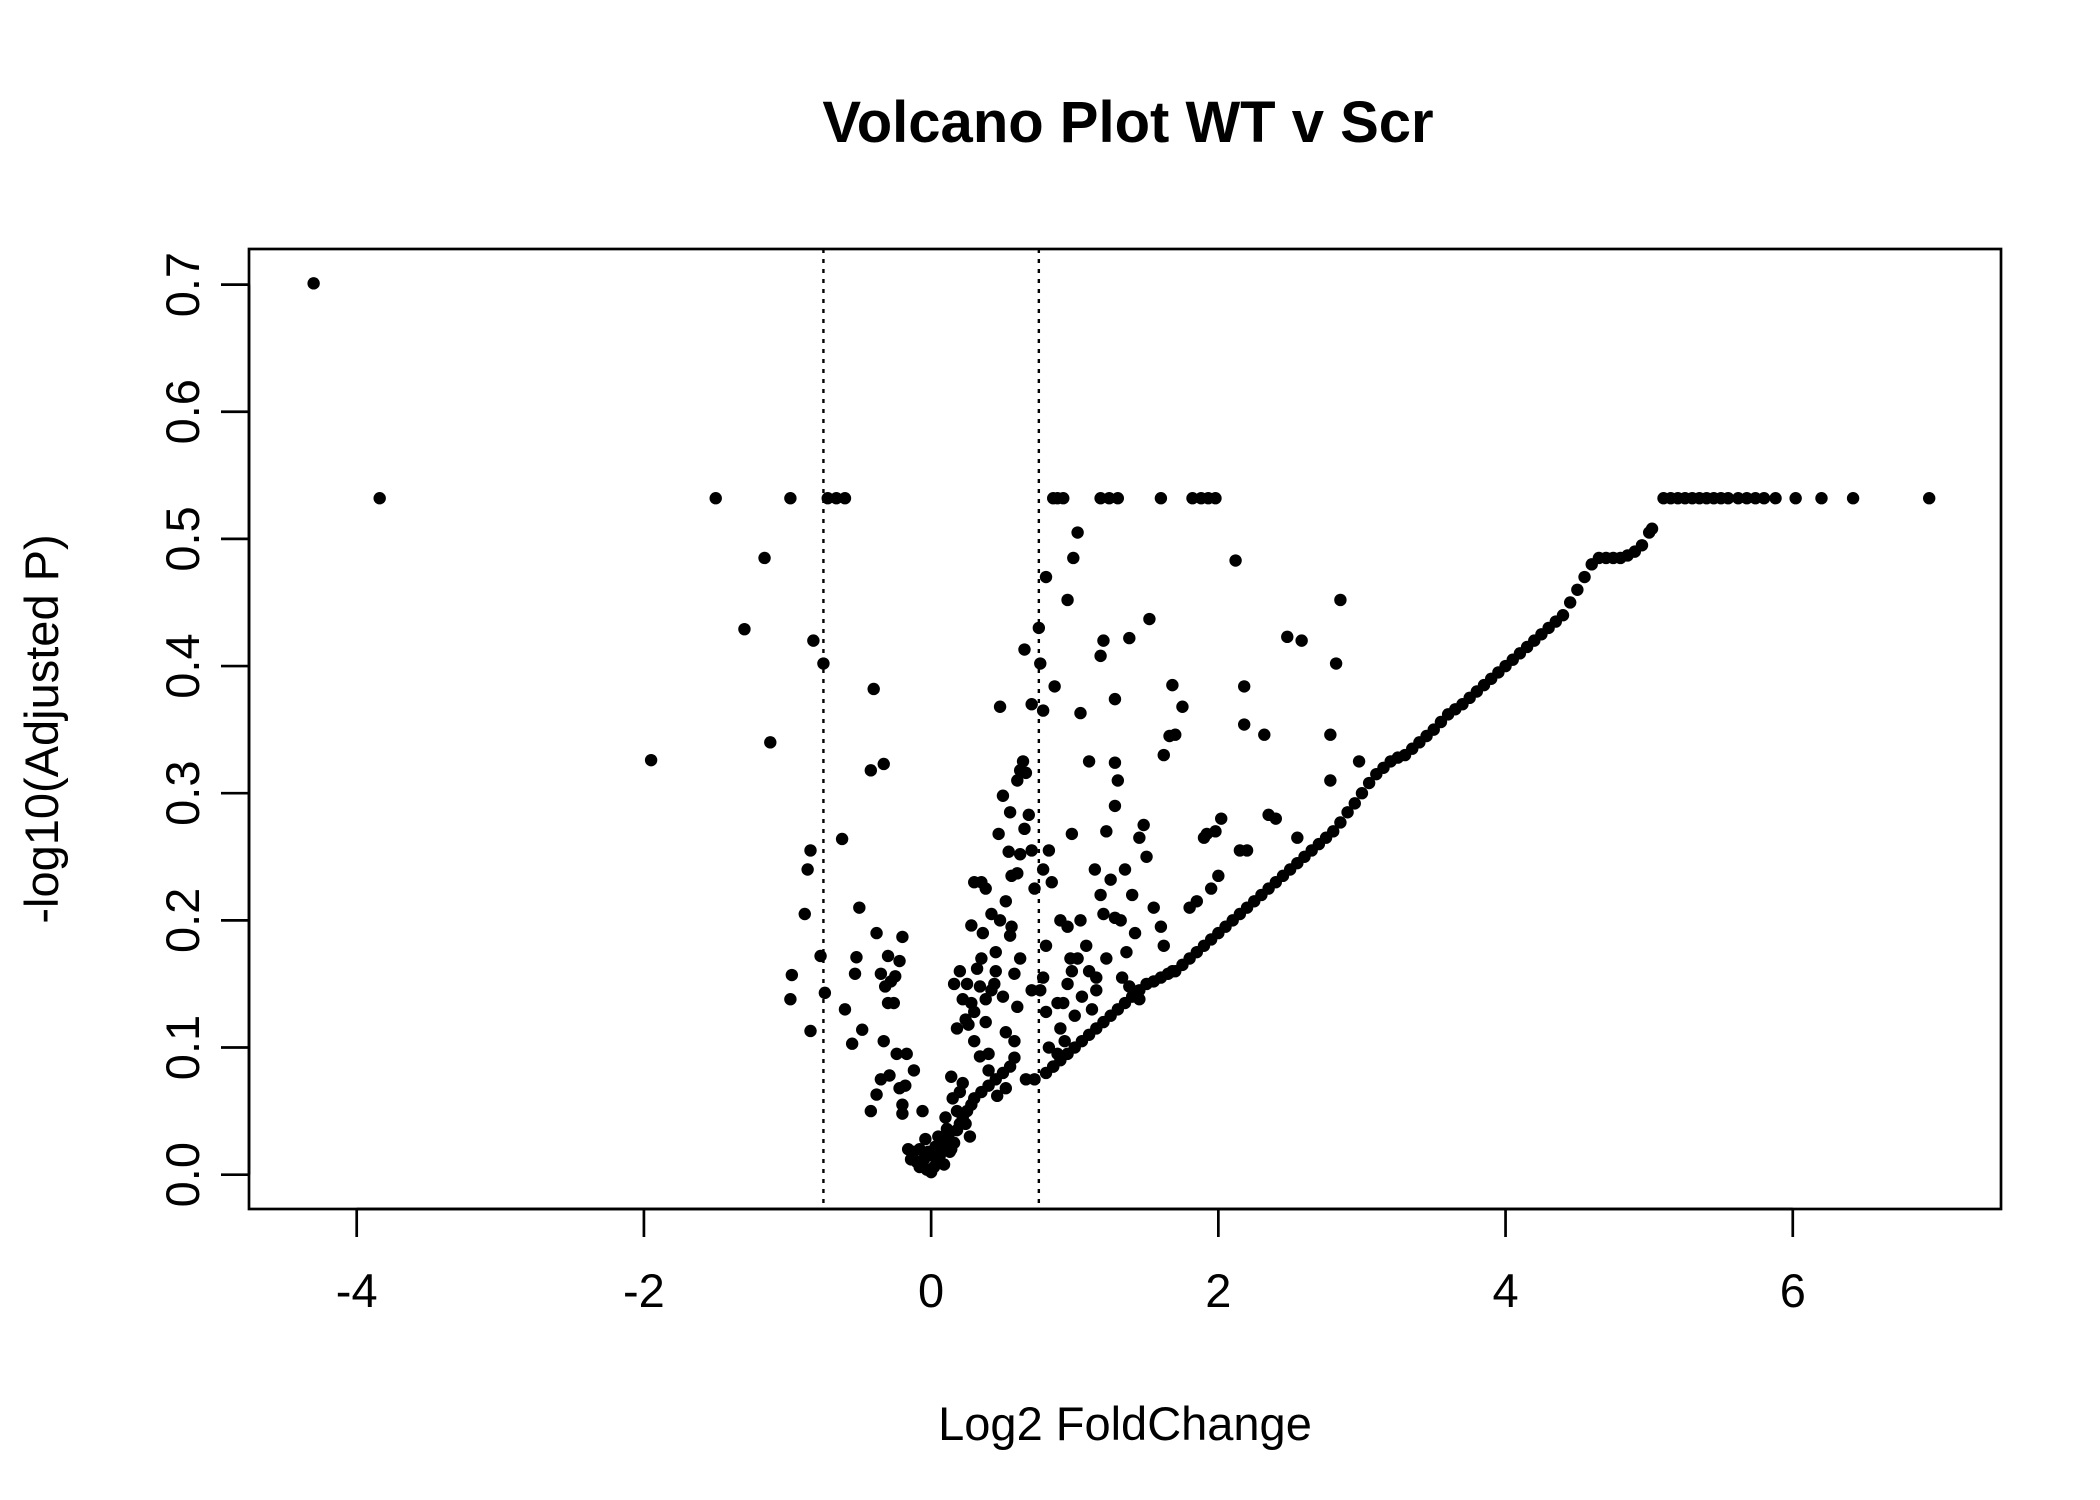  I want to click on y-tick-label: 0.5, so click(182, 538).